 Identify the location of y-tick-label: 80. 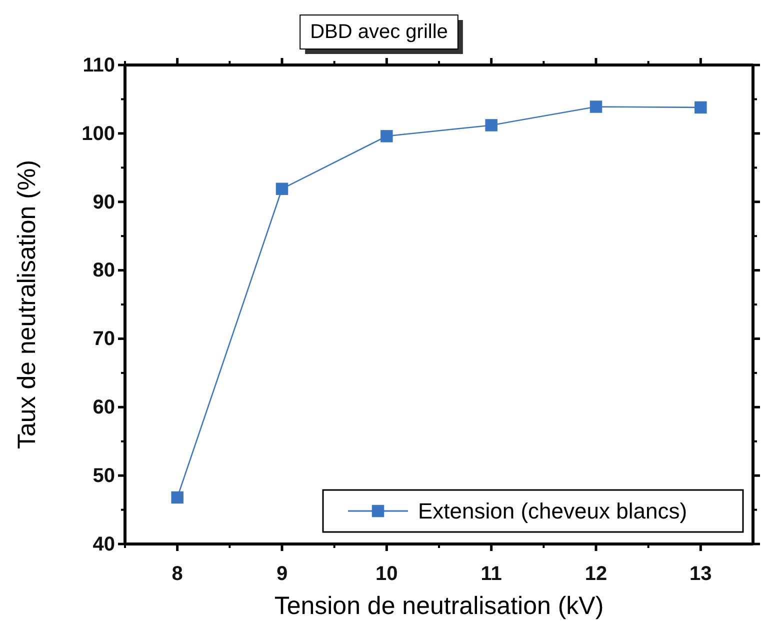
(103, 271).